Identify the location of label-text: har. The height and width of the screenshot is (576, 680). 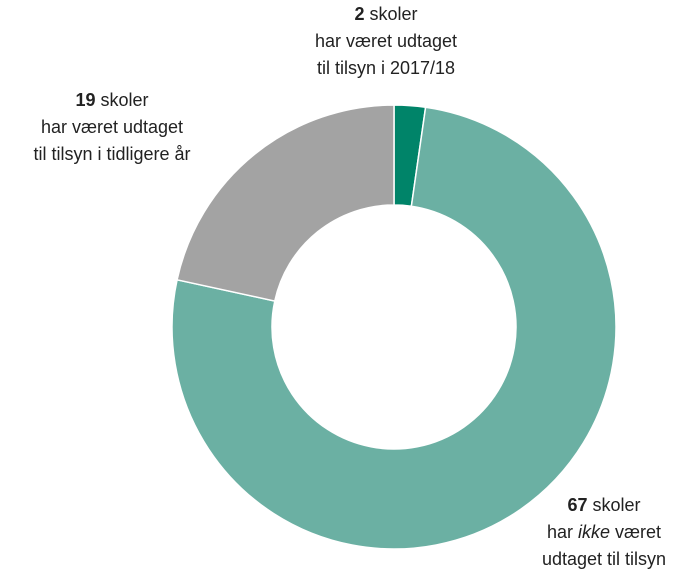
(560, 532).